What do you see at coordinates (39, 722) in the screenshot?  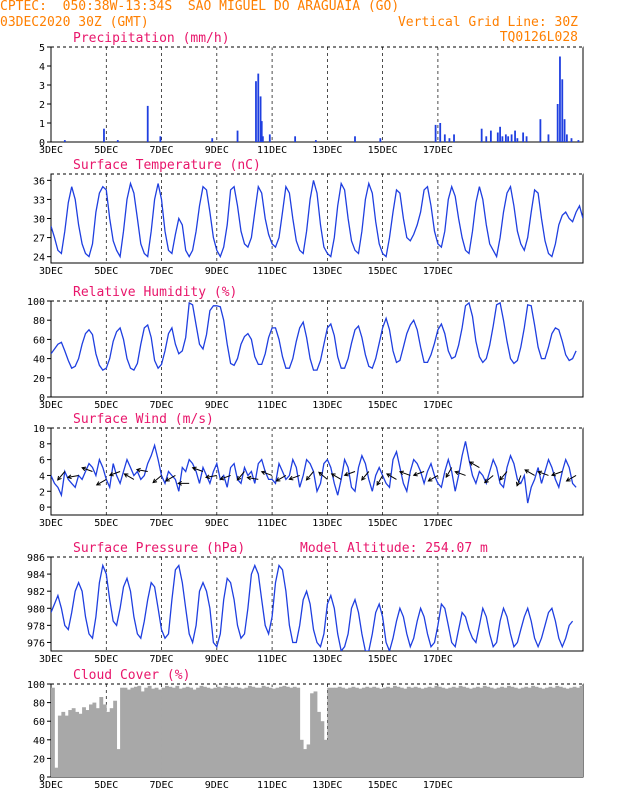 I see `y-tick-label: 60` at bounding box center [39, 722].